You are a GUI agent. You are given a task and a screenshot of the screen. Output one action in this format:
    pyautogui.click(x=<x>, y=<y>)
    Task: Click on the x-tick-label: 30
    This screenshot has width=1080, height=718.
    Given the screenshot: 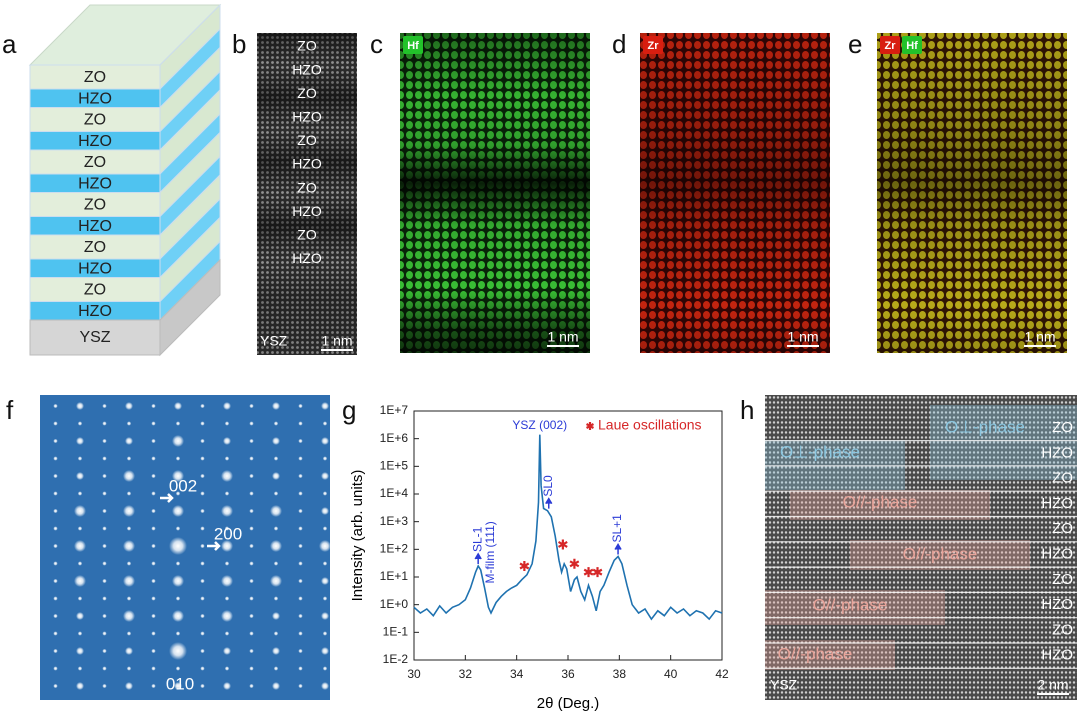 What is the action you would take?
    pyautogui.click(x=414, y=674)
    